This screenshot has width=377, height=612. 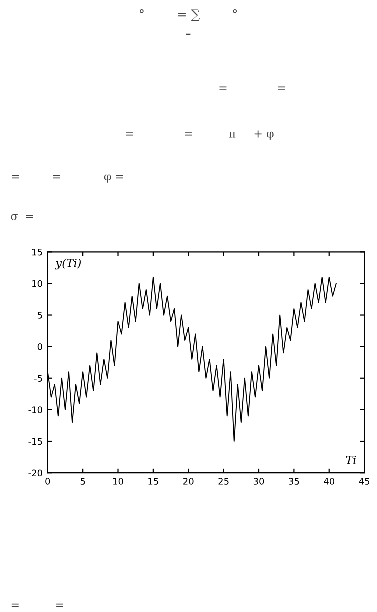 What do you see at coordinates (68, 178) in the screenshot?
I see `text: = = φ =` at bounding box center [68, 178].